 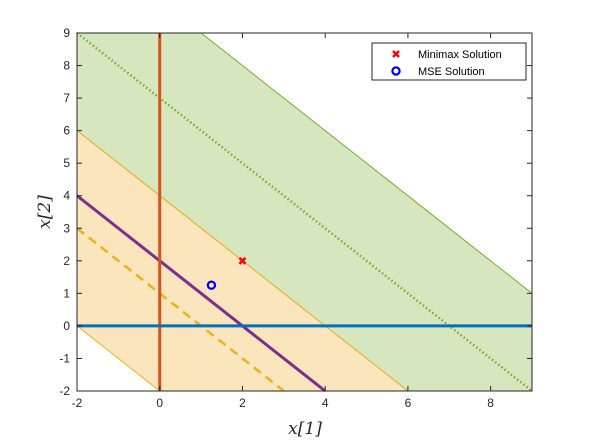 I want to click on legend-label-1: Minimax Solution, so click(x=460, y=55).